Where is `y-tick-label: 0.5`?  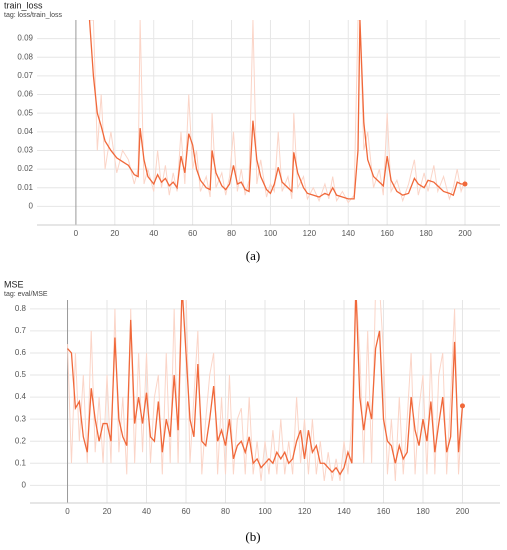
y-tick-label: 0.5 is located at coordinates (21, 374).